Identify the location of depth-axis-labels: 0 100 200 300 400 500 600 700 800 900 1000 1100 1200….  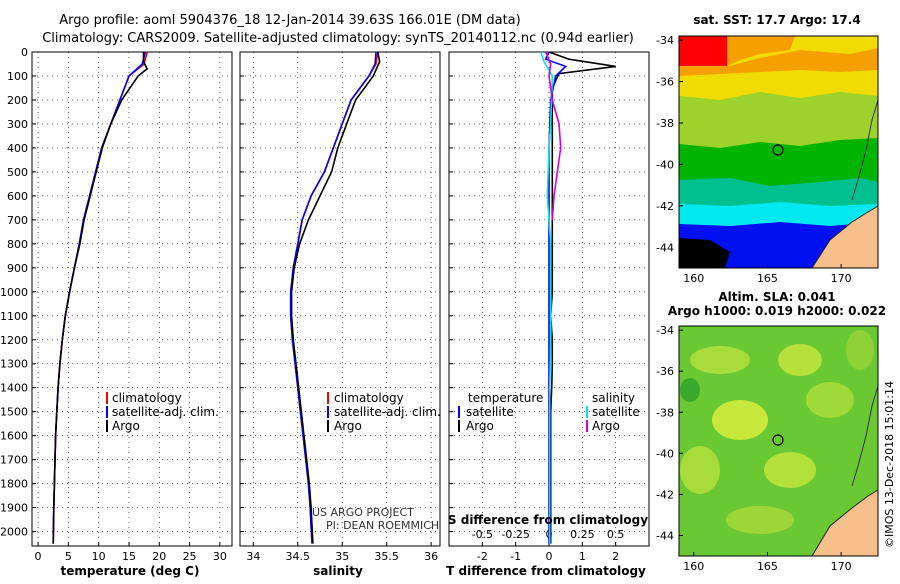
(14, 292).